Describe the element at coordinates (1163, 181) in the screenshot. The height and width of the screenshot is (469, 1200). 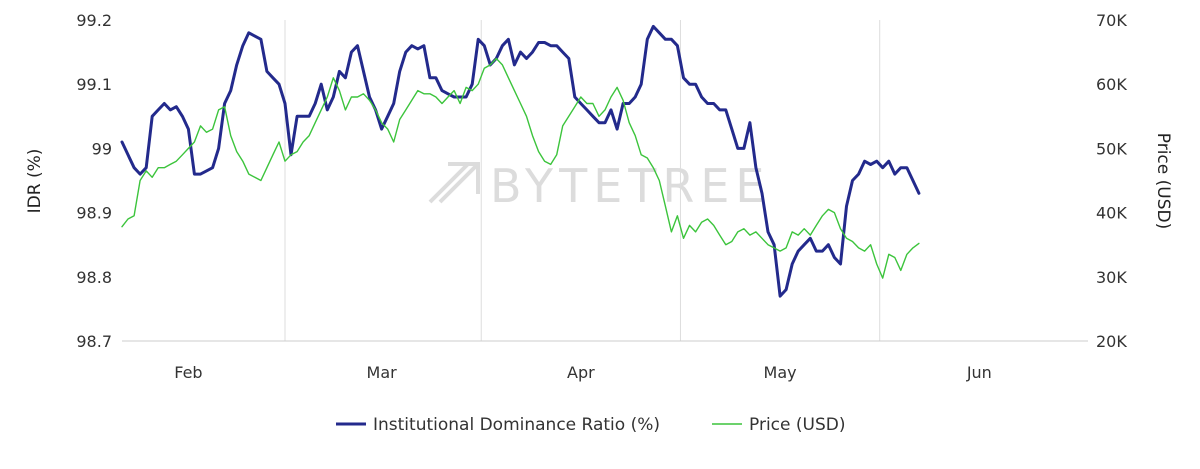
I see `y2-axis-title: Price (USD)` at that location.